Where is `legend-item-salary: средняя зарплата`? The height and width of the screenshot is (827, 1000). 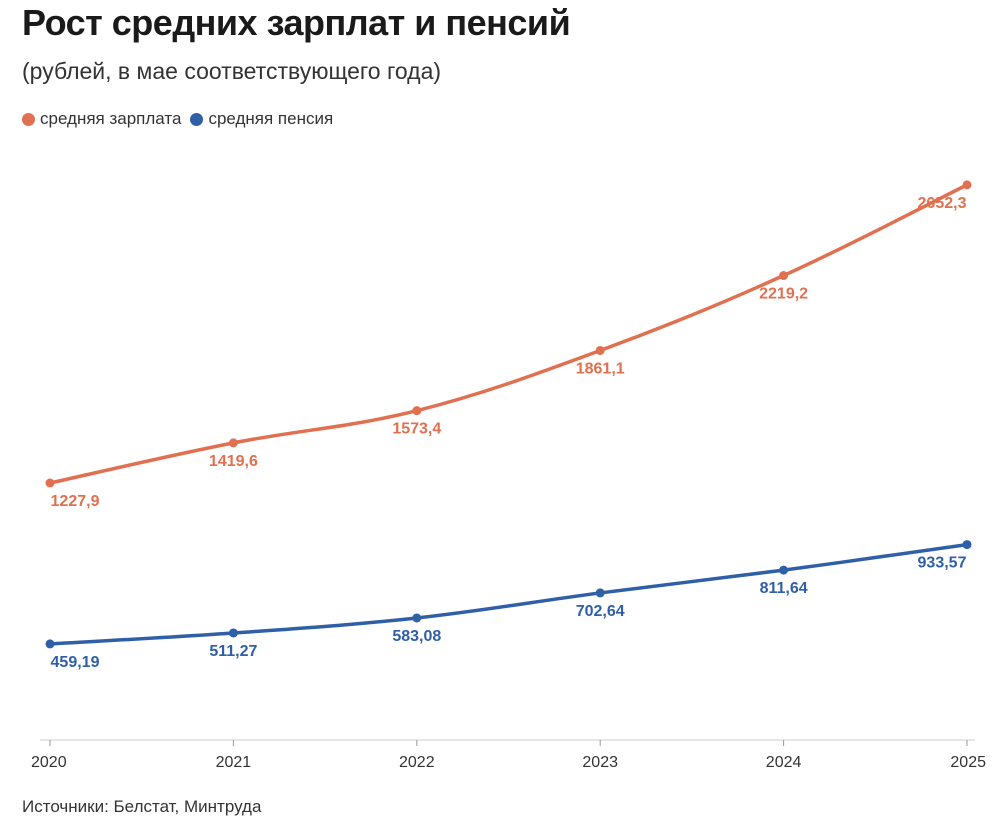 legend-item-salary: средняя зарплата is located at coordinates (101, 119).